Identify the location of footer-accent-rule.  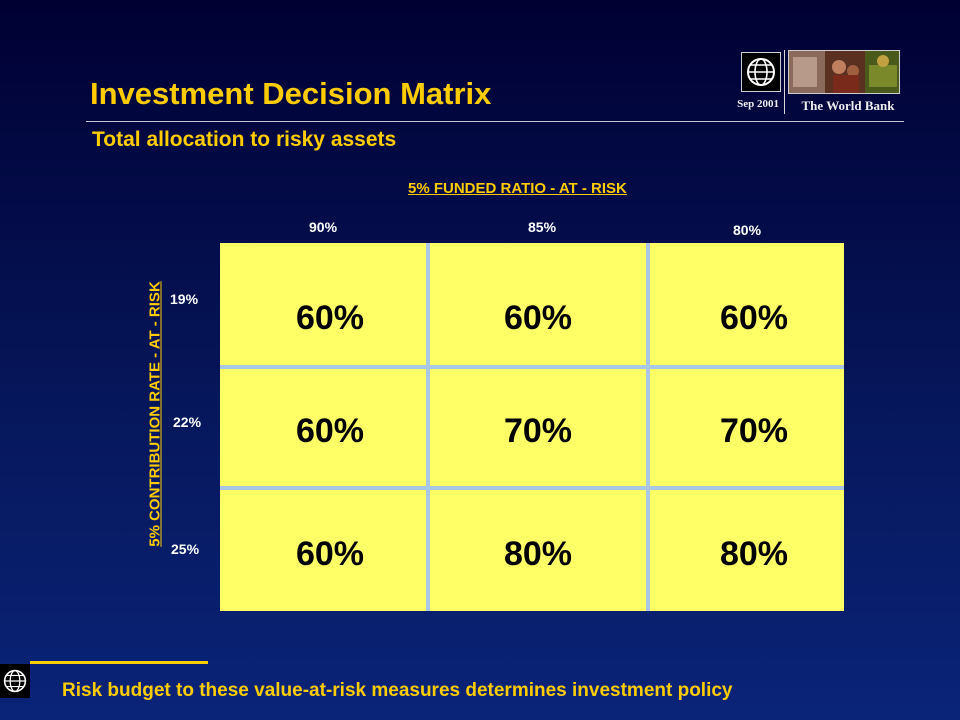
(119, 662).